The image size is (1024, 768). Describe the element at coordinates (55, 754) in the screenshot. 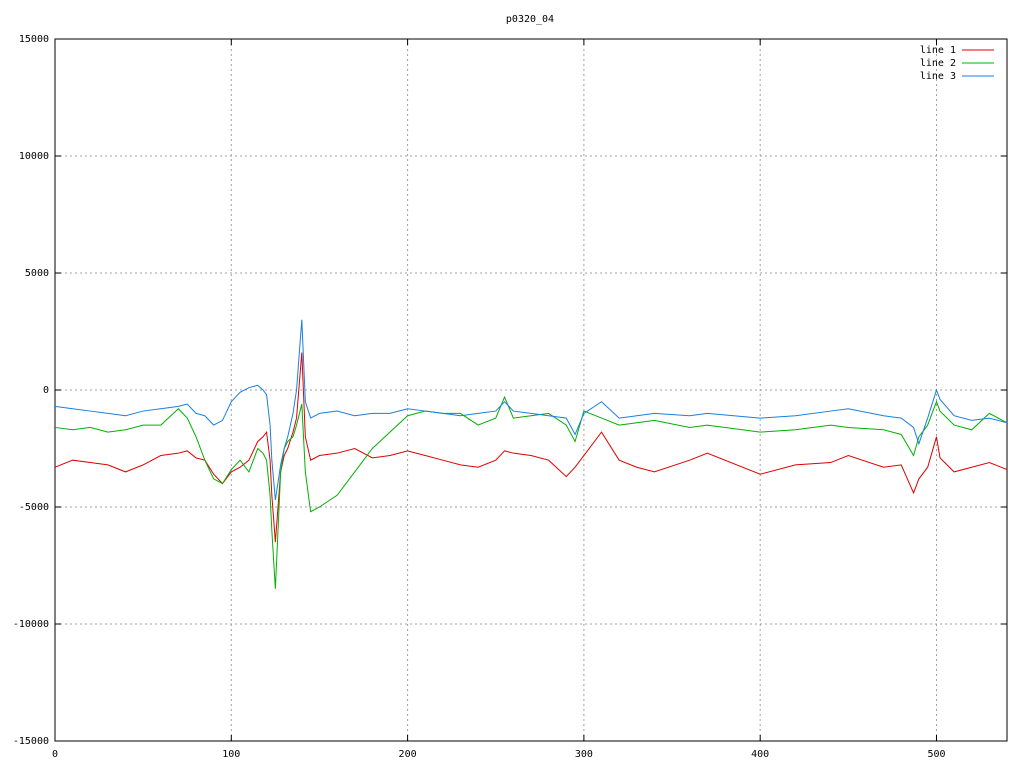

I see `x-tick-label: 0` at that location.